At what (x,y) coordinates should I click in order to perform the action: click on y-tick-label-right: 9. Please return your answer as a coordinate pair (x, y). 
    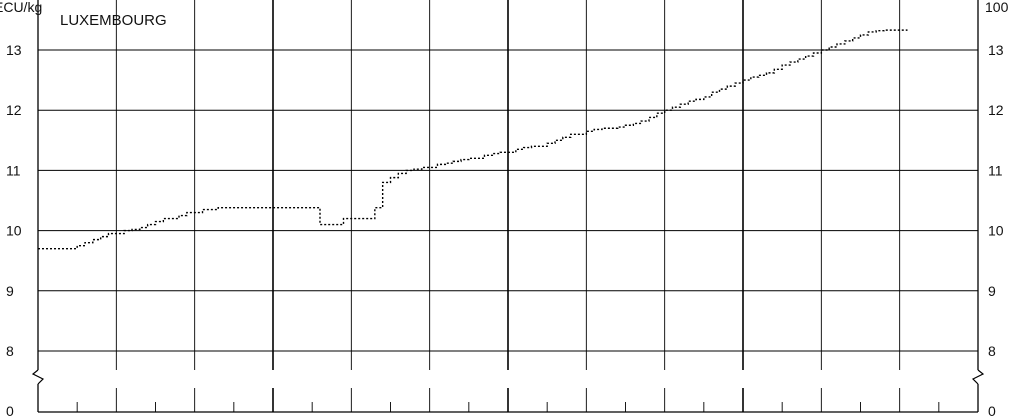
    Looking at the image, I should click on (992, 291).